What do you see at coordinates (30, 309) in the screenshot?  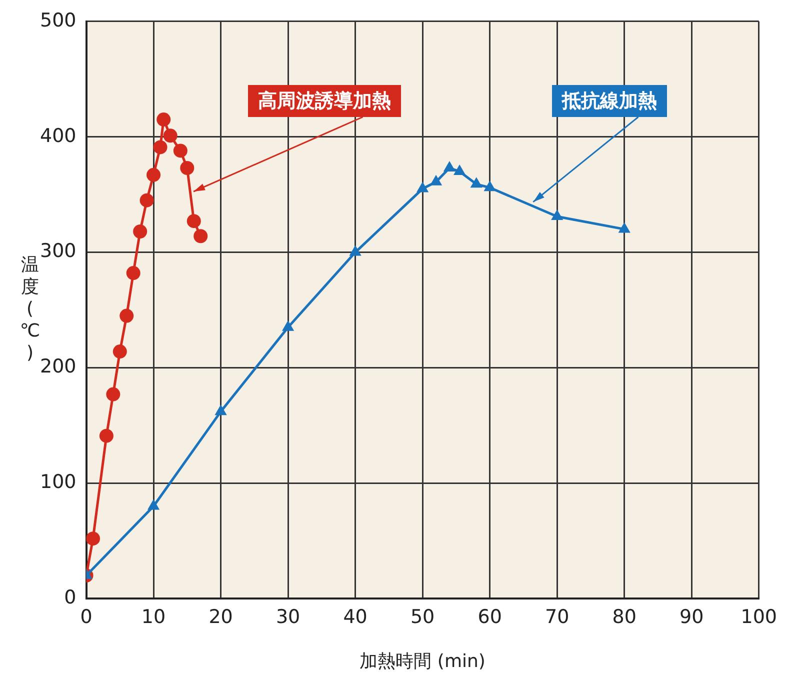 I see `y-axis-title: 温度(℃)` at bounding box center [30, 309].